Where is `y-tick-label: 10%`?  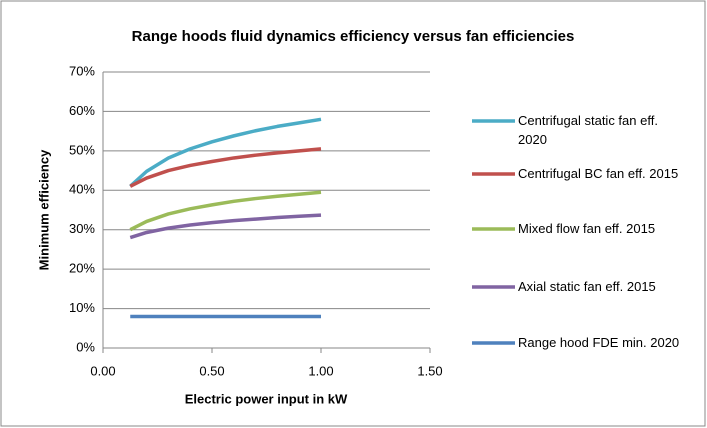 y-tick-label: 10% is located at coordinates (82, 307).